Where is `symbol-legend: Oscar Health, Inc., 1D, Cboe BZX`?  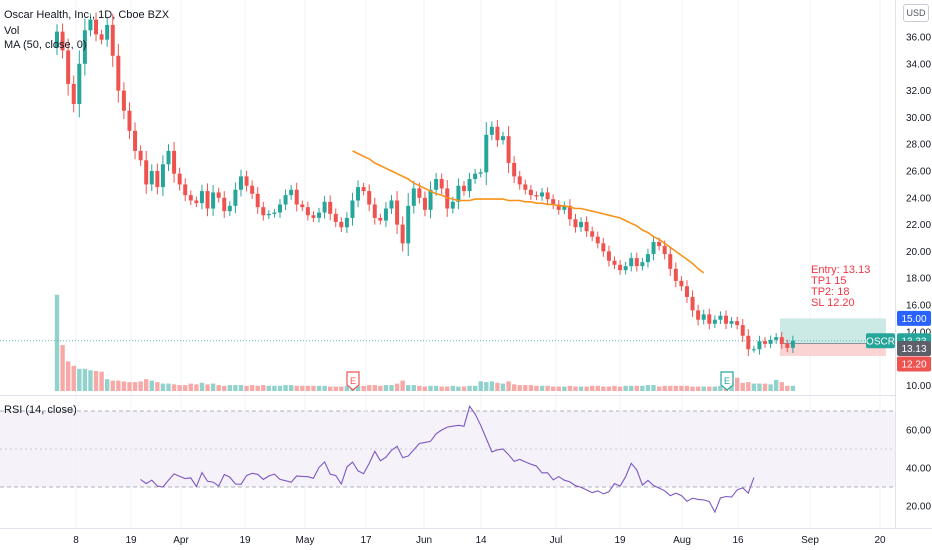
symbol-legend: Oscar Health, Inc., 1D, Cboe BZX is located at coordinates (87, 15).